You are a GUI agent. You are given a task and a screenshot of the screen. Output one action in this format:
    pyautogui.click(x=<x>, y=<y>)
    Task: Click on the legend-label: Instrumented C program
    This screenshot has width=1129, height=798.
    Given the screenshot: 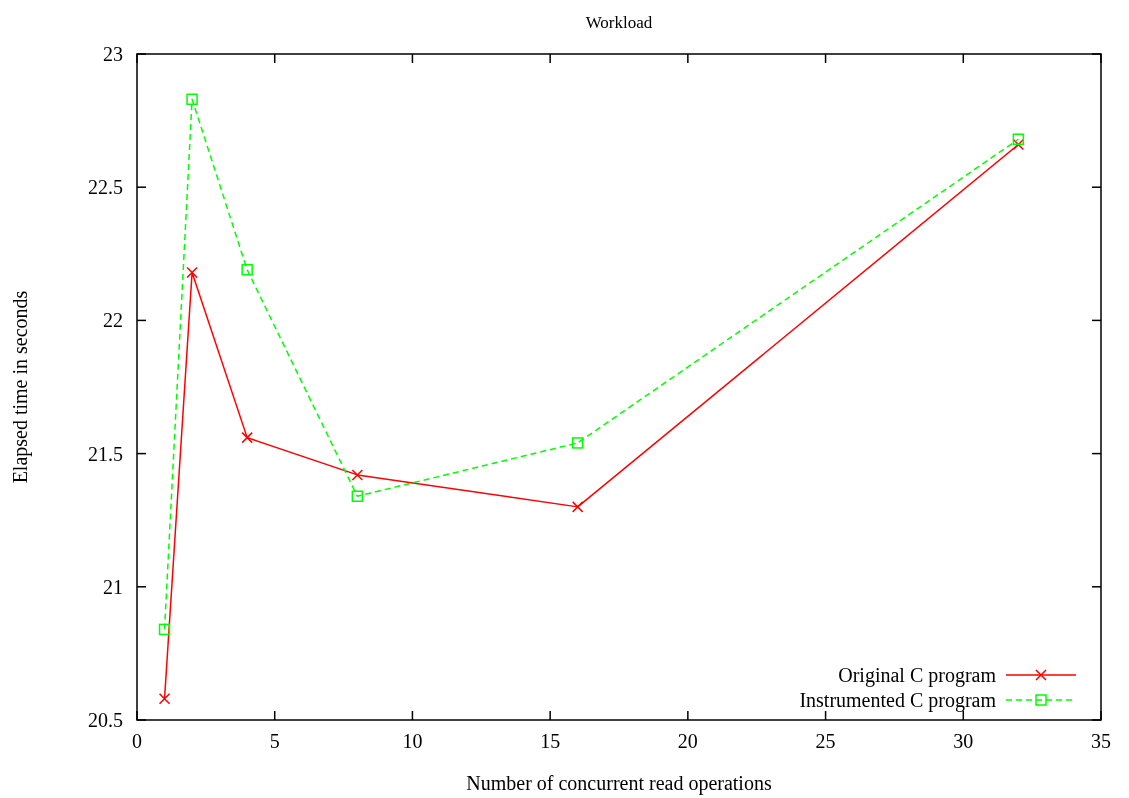 What is the action you would take?
    pyautogui.click(x=898, y=700)
    